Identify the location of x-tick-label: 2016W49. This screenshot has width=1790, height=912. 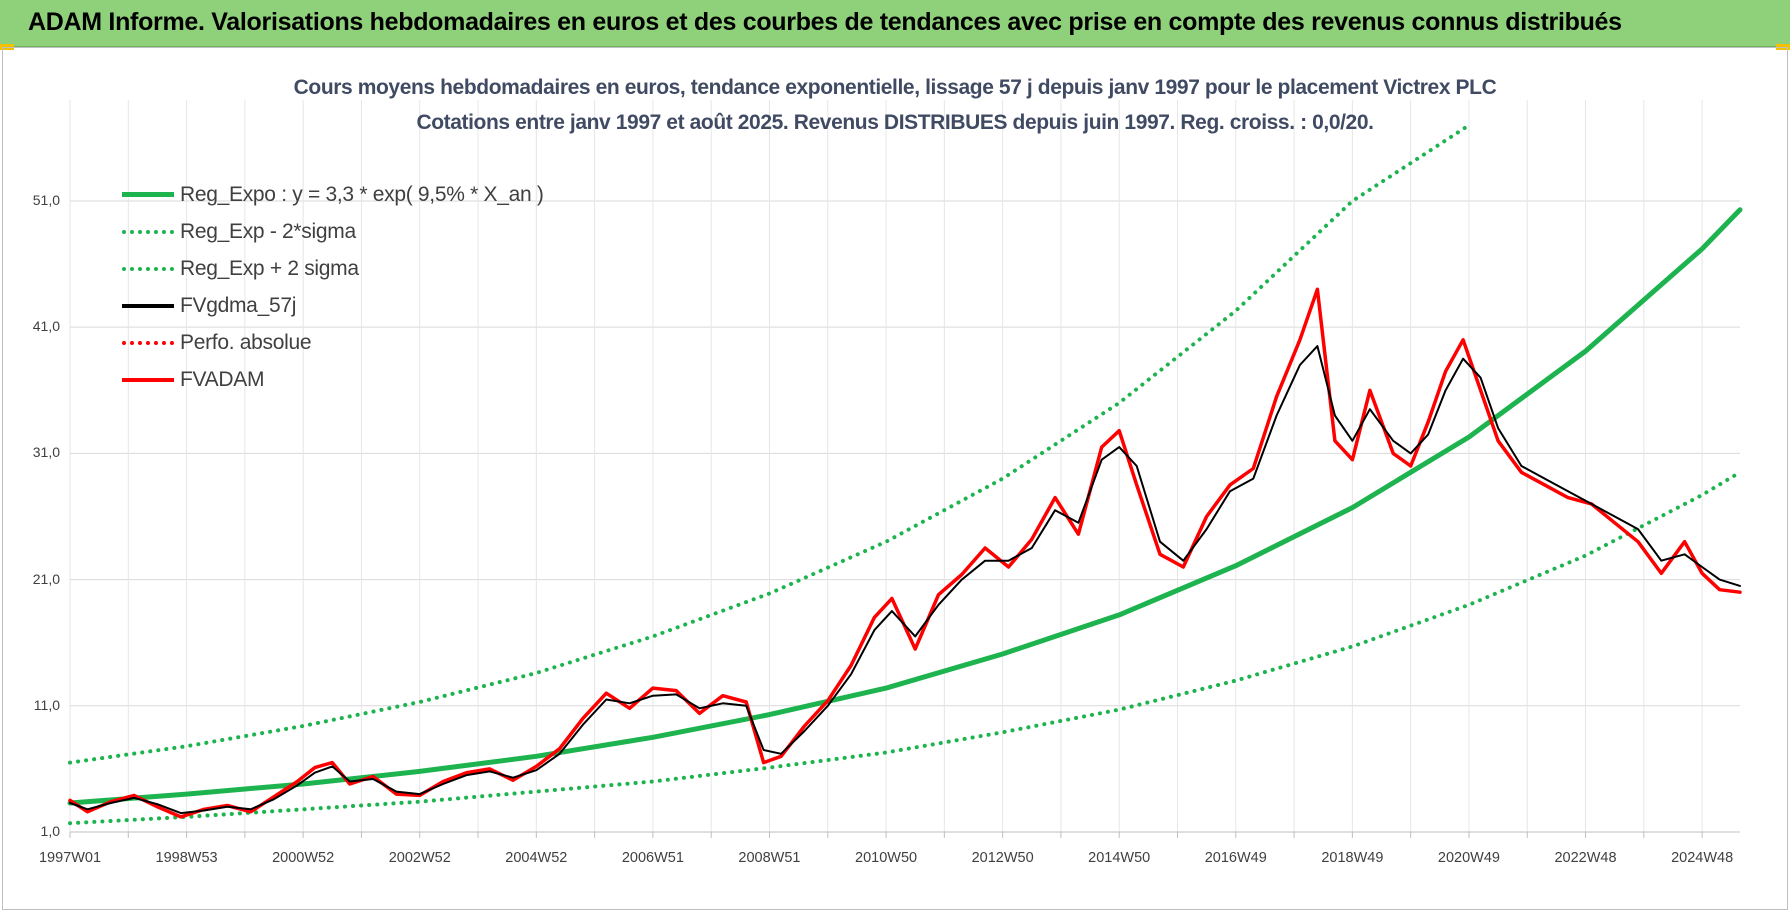
(1235, 858).